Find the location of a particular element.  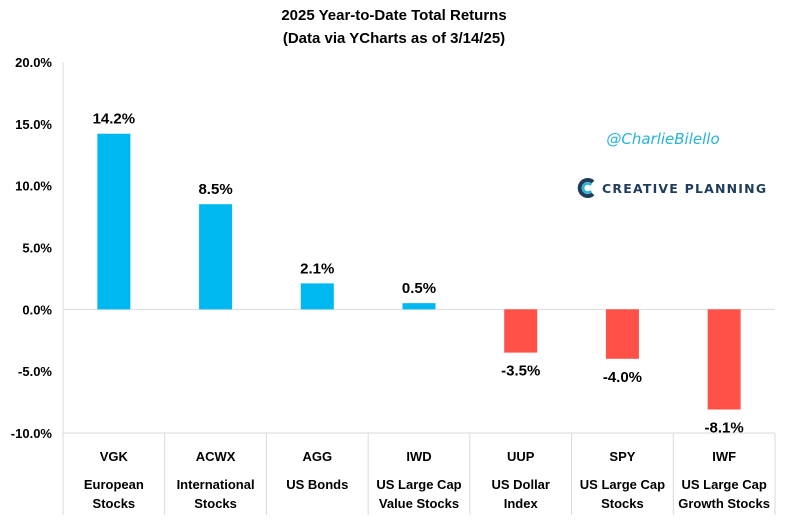

data-label: 8.5% is located at coordinates (215, 189).